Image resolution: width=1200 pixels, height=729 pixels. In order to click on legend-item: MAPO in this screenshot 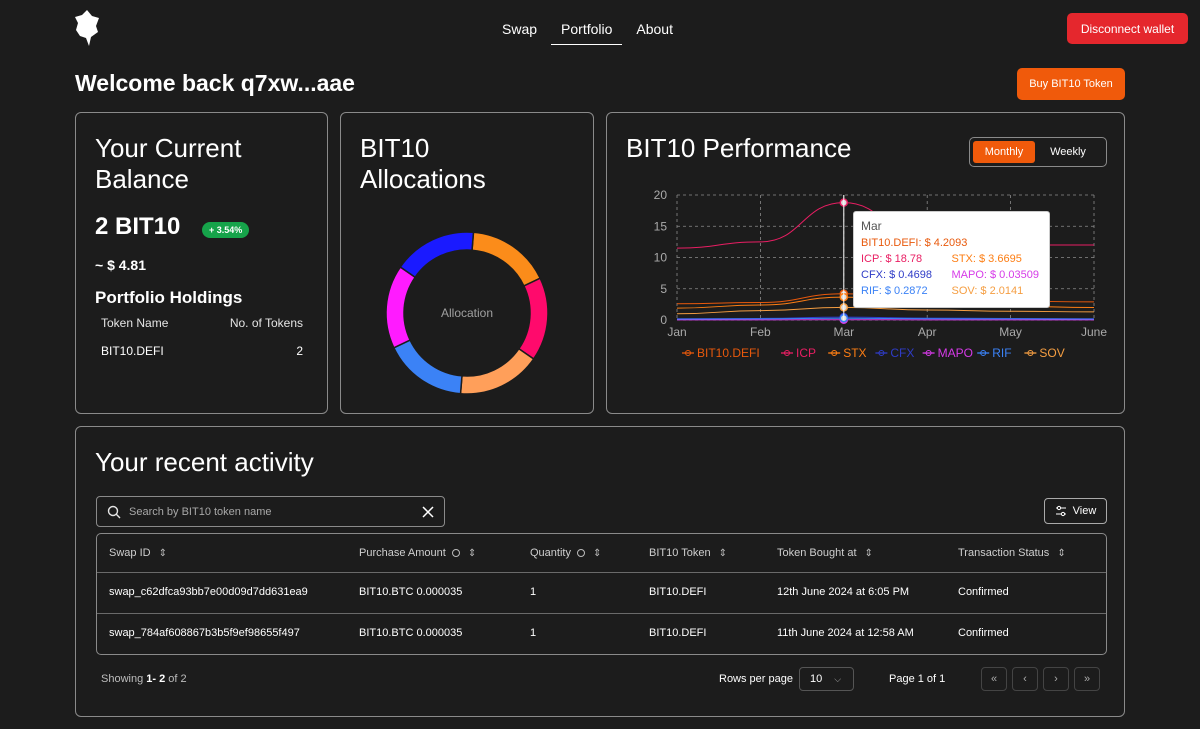, I will do `click(947, 353)`.